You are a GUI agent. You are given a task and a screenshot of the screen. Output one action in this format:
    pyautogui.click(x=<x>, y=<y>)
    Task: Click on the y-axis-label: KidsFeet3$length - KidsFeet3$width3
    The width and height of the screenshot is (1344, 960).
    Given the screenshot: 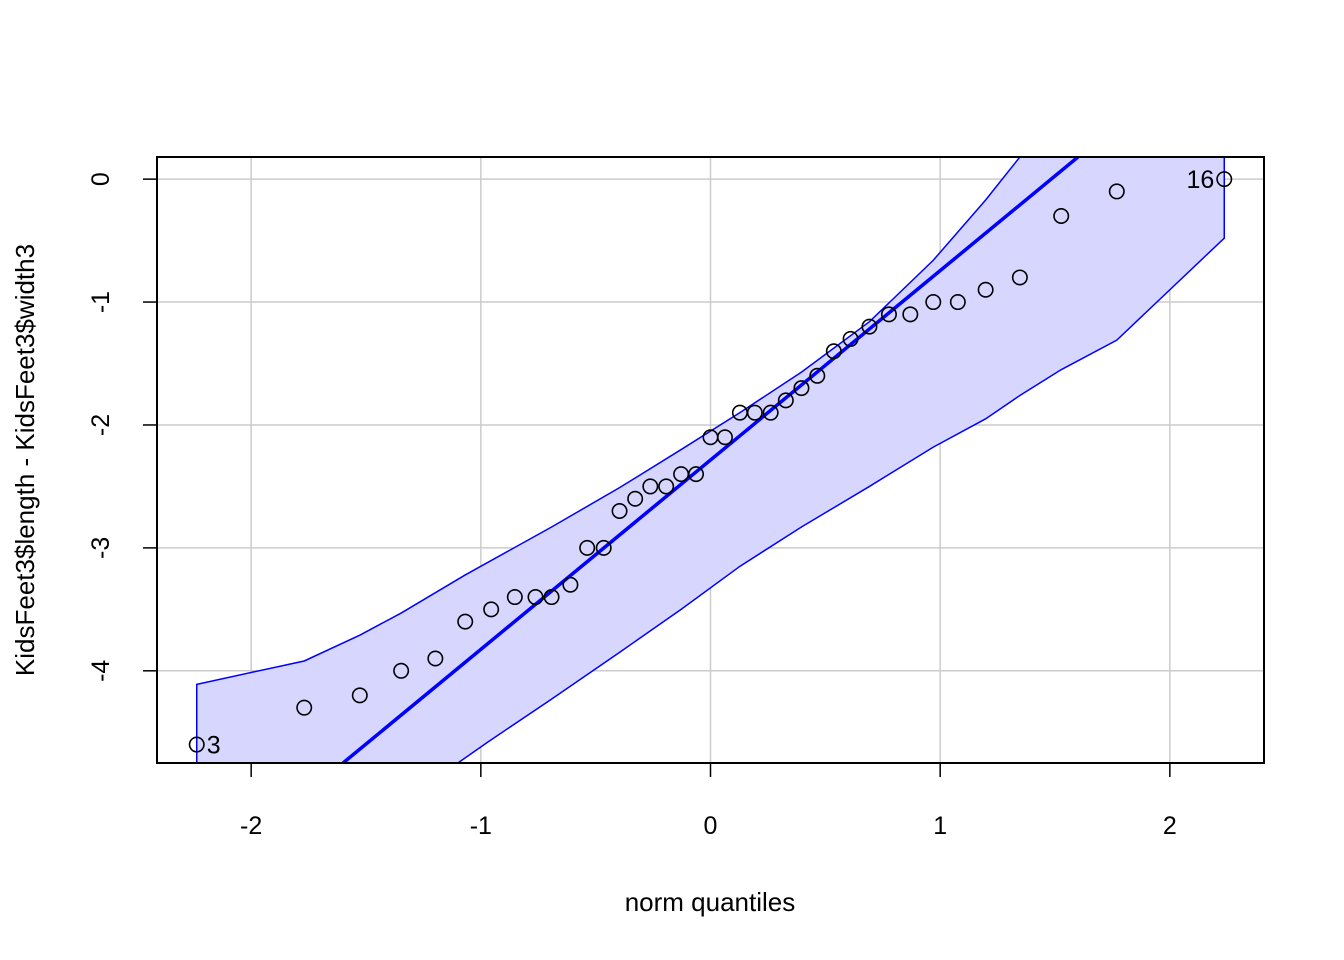 What is the action you would take?
    pyautogui.click(x=25, y=460)
    